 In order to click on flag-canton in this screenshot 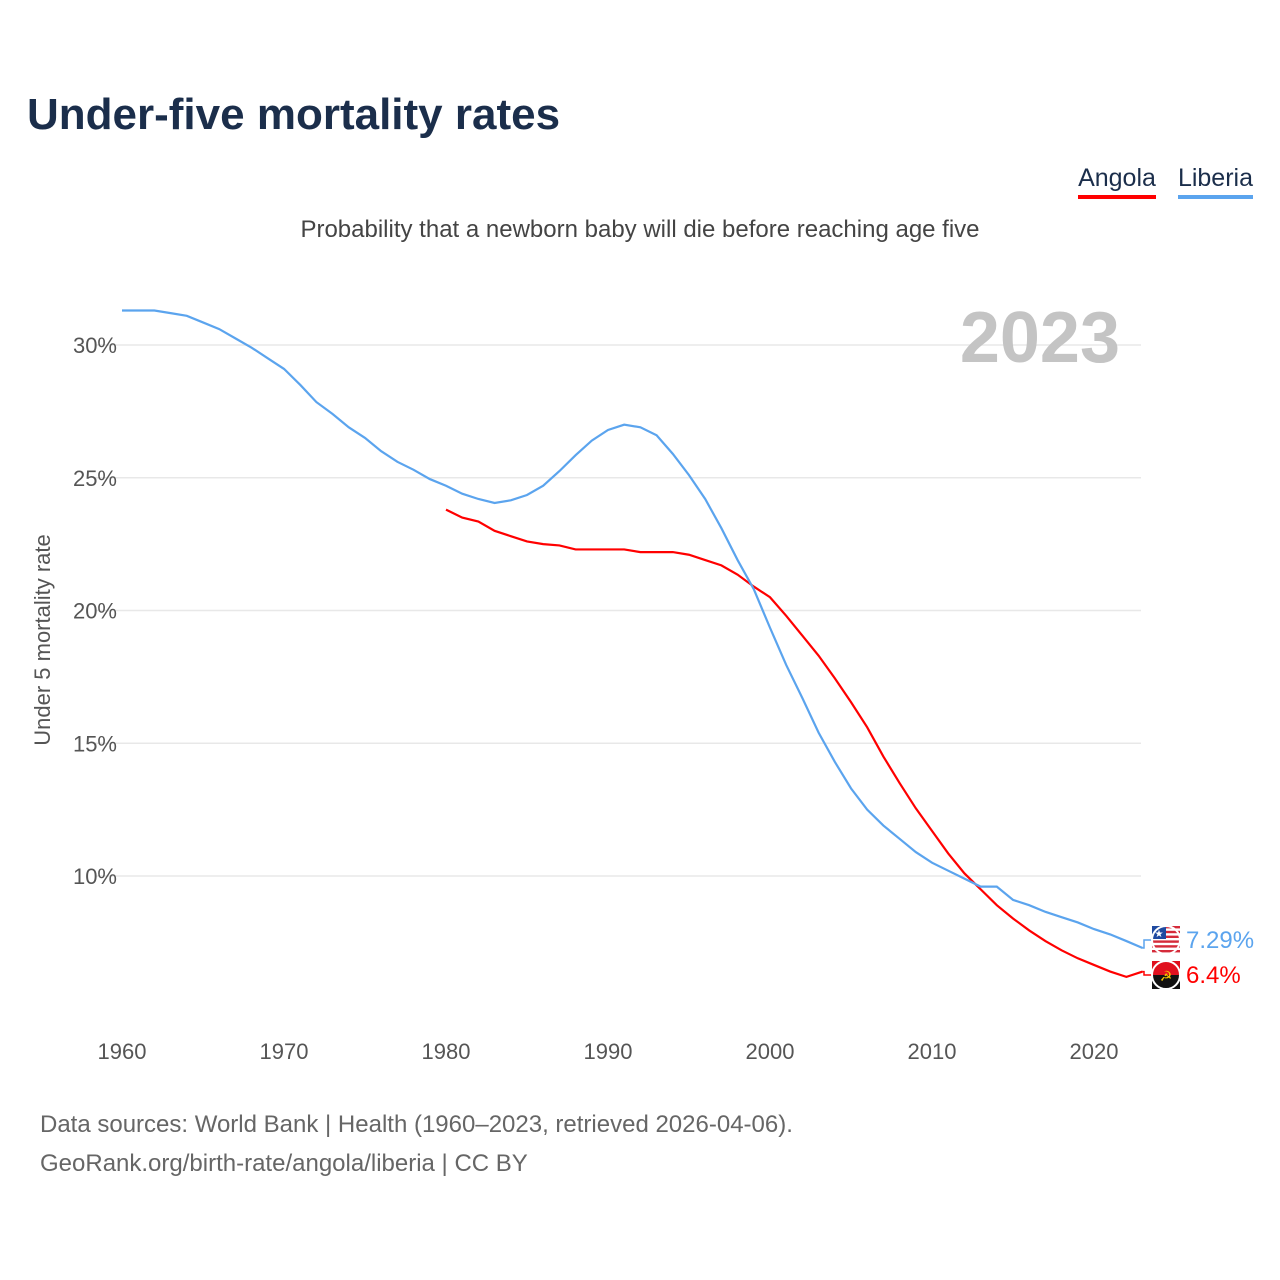, I will do `click(1159, 932)`.